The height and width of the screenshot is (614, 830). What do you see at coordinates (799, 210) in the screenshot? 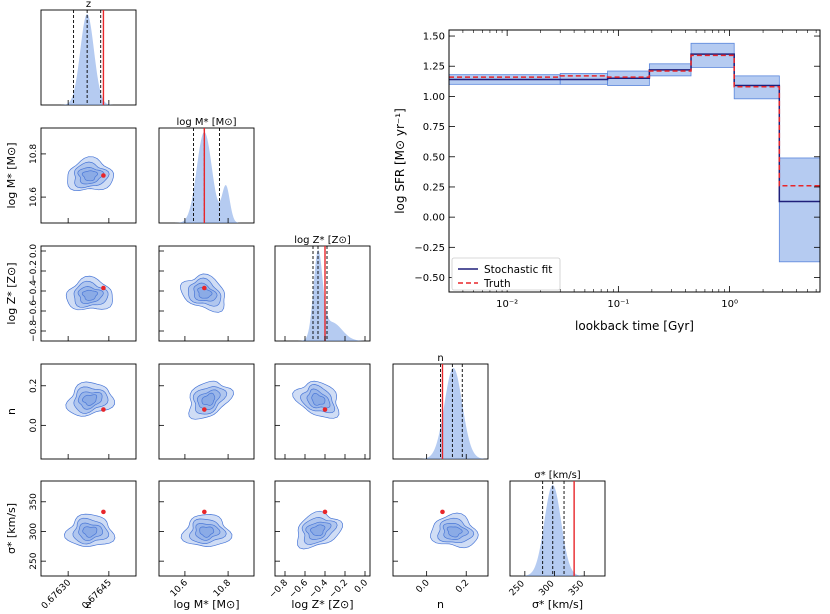
I see `uncertainty-band-bin` at bounding box center [799, 210].